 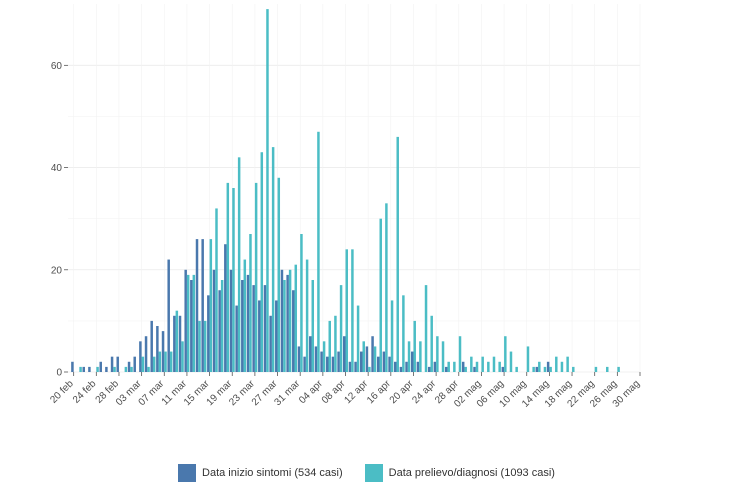 I want to click on y-tick-label: 40, so click(x=57, y=168).